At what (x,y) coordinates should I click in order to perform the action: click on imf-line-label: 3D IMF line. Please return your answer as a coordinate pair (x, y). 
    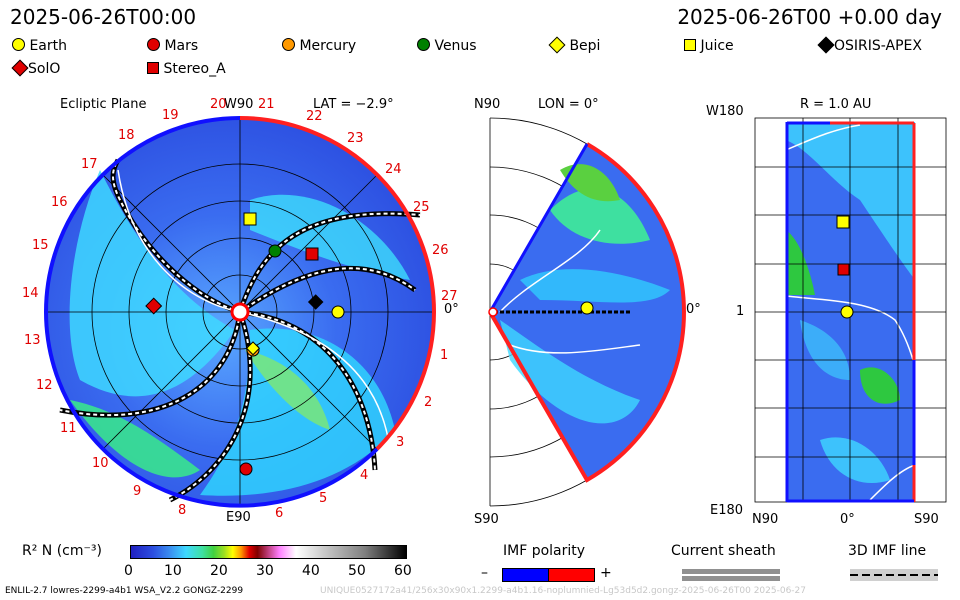
    Looking at the image, I should click on (887, 551).